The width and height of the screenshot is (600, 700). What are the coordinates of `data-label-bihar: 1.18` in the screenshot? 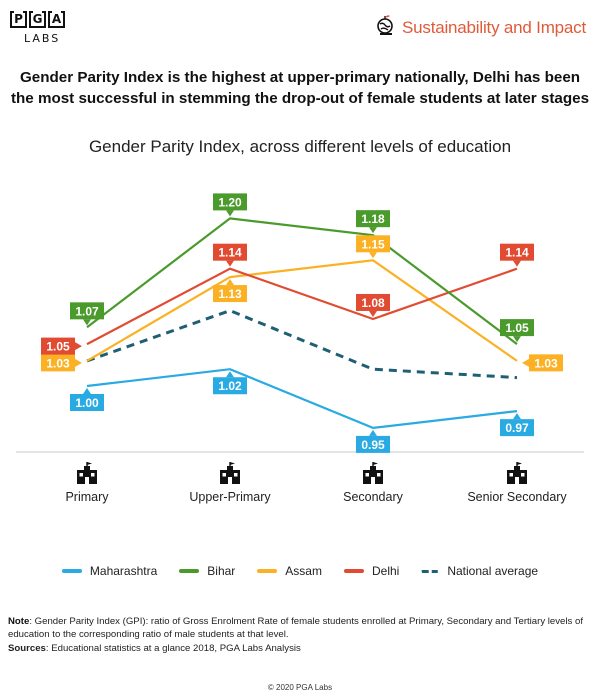 It's located at (373, 222).